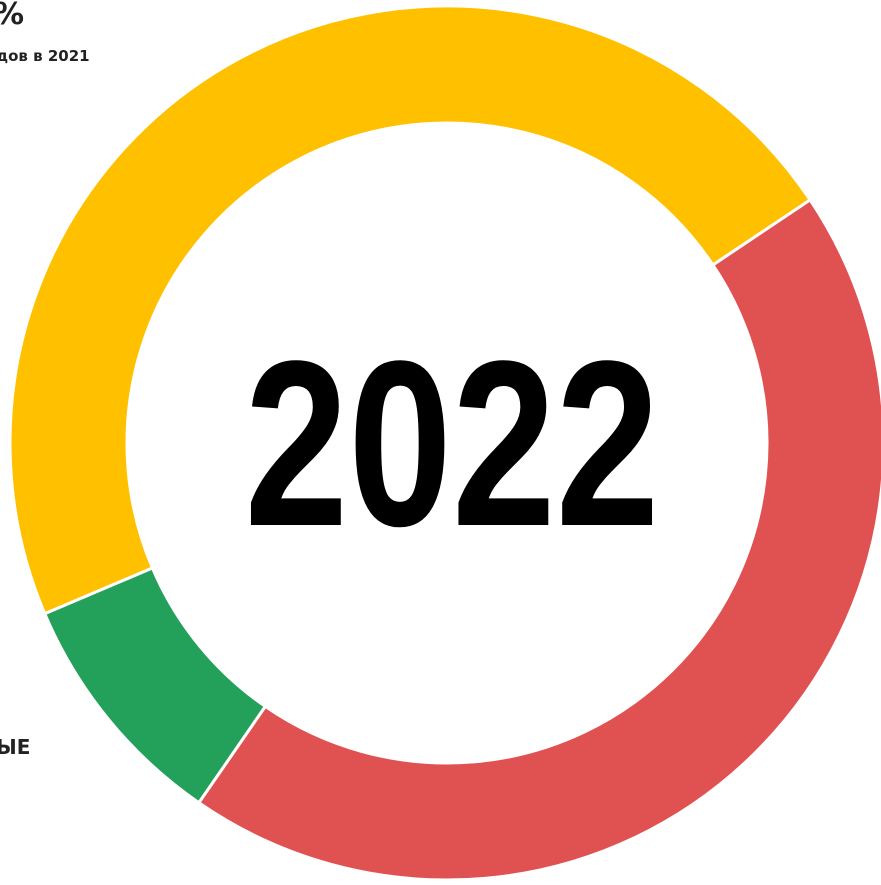 The height and width of the screenshot is (885, 881). What do you see at coordinates (15, 747) in the screenshot?
I see `label-fragment: ЫЕ` at bounding box center [15, 747].